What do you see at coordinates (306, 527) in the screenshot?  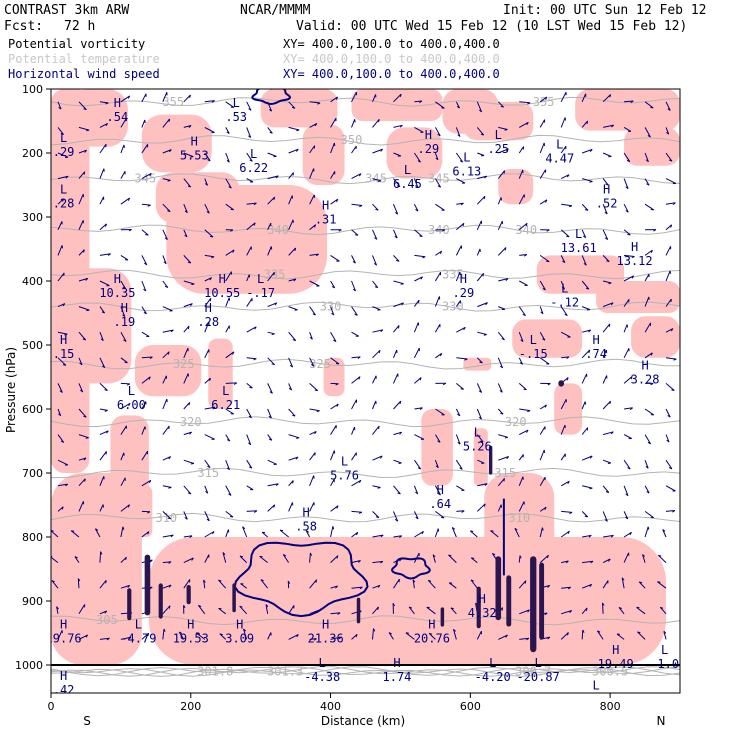 I see `extremum-value: .58` at bounding box center [306, 527].